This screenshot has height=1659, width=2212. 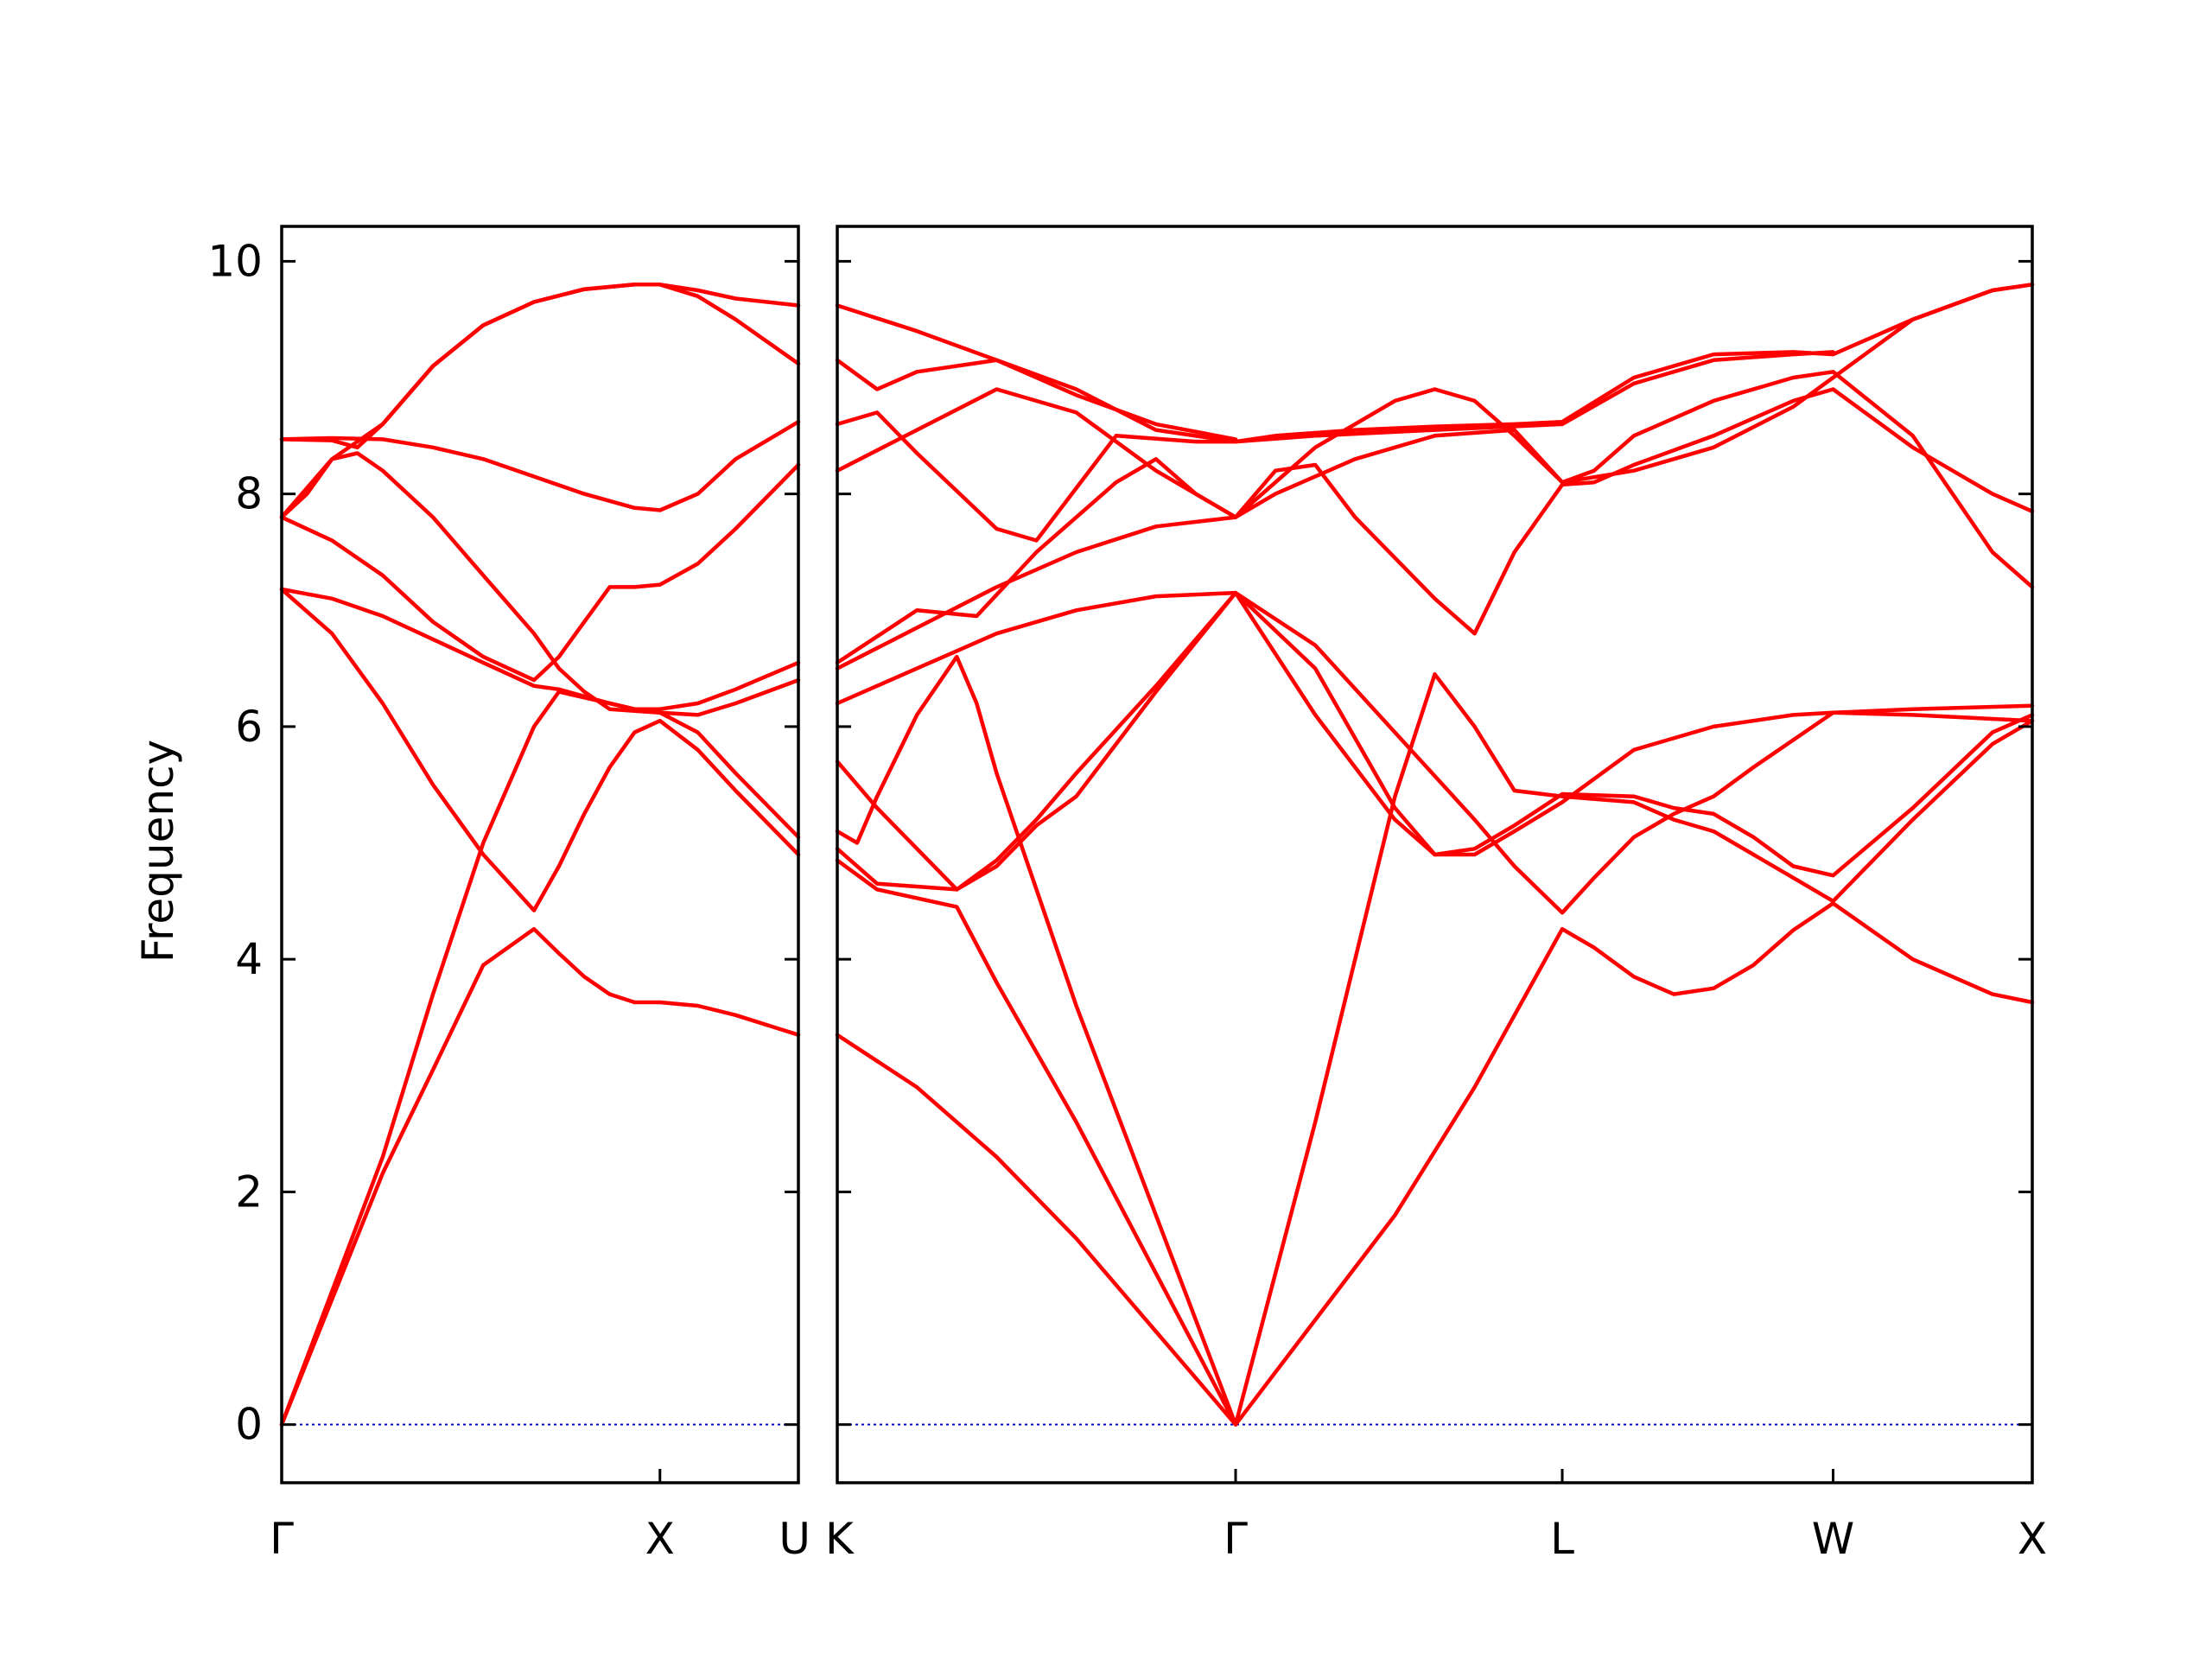 What do you see at coordinates (1562, 1539) in the screenshot?
I see `x-tick-label: L` at bounding box center [1562, 1539].